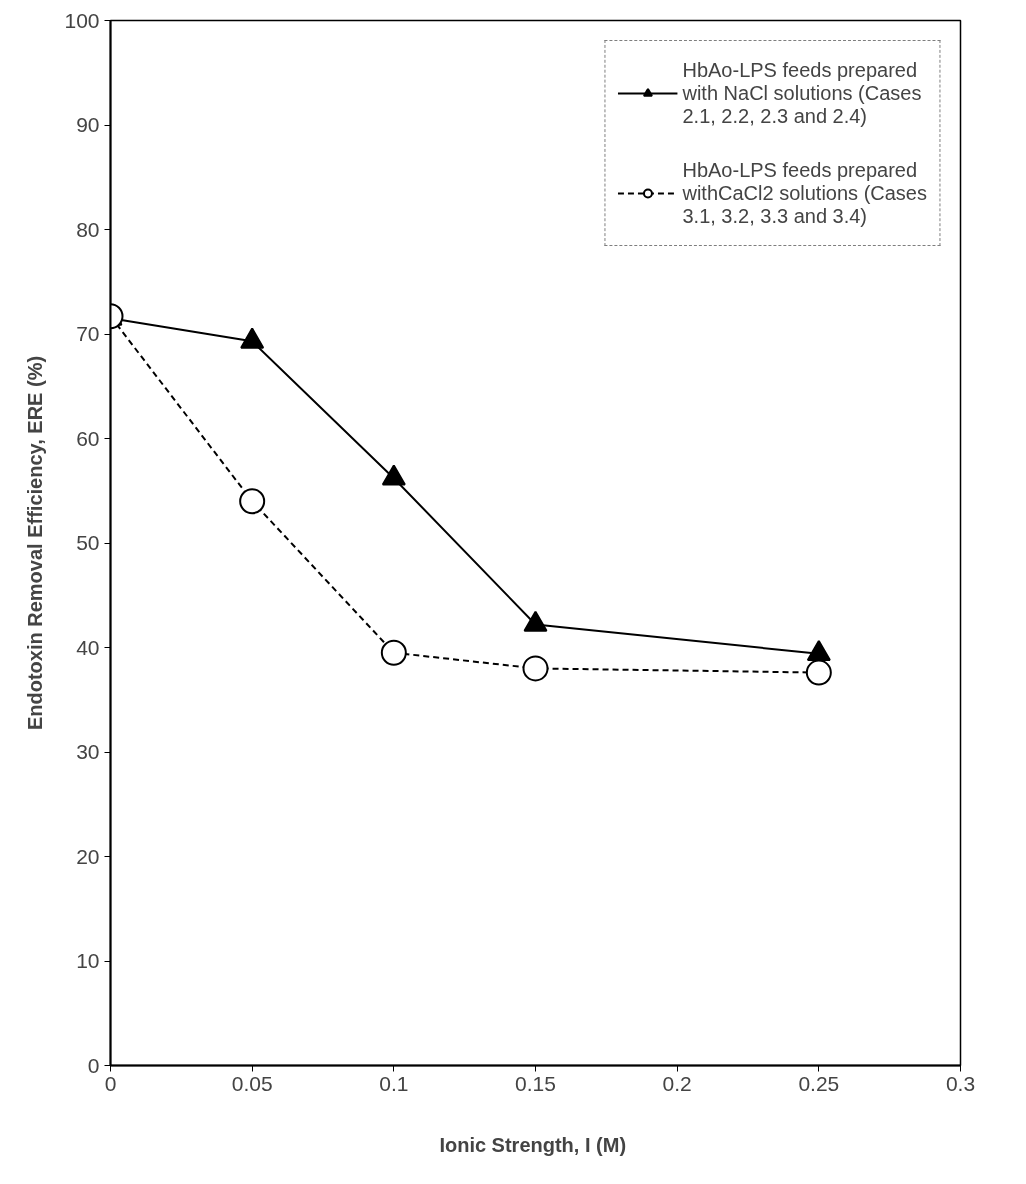  What do you see at coordinates (819, 1083) in the screenshot?
I see `x-tick-label: 0.25` at bounding box center [819, 1083].